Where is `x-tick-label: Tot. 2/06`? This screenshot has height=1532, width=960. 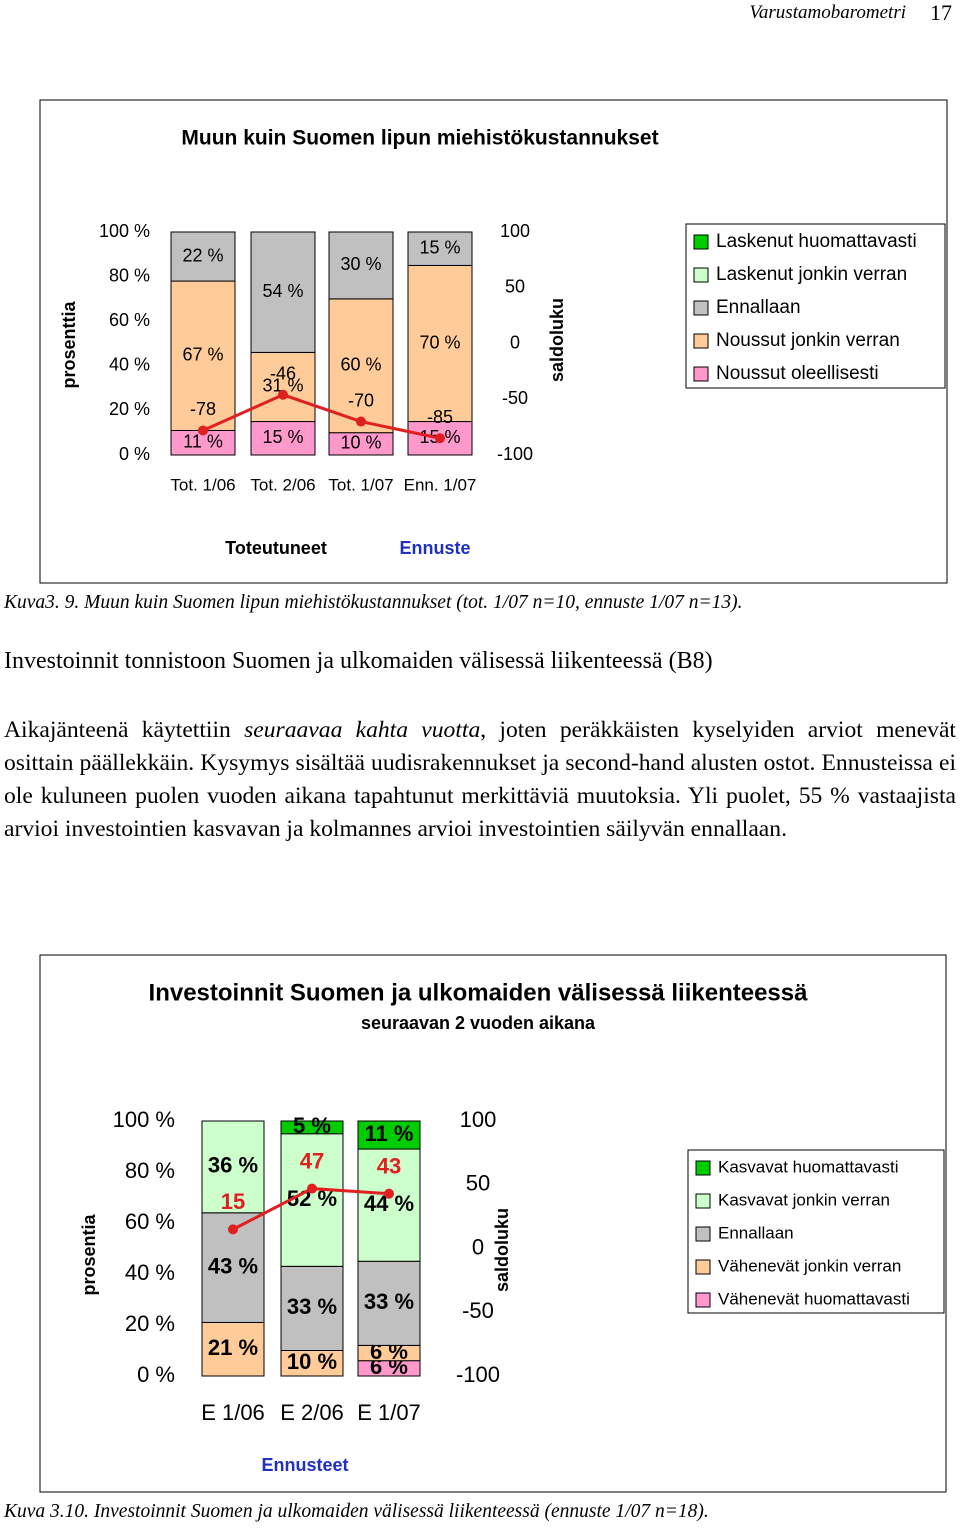 x-tick-label: Tot. 2/06 is located at coordinates (282, 484).